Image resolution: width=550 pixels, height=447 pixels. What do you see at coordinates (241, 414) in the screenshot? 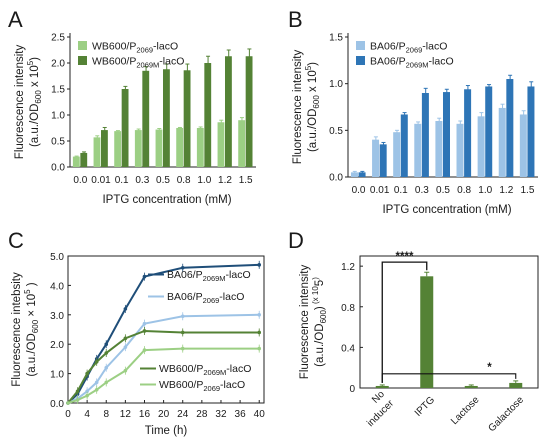
I see `x-tick-label: 36` at bounding box center [241, 414].